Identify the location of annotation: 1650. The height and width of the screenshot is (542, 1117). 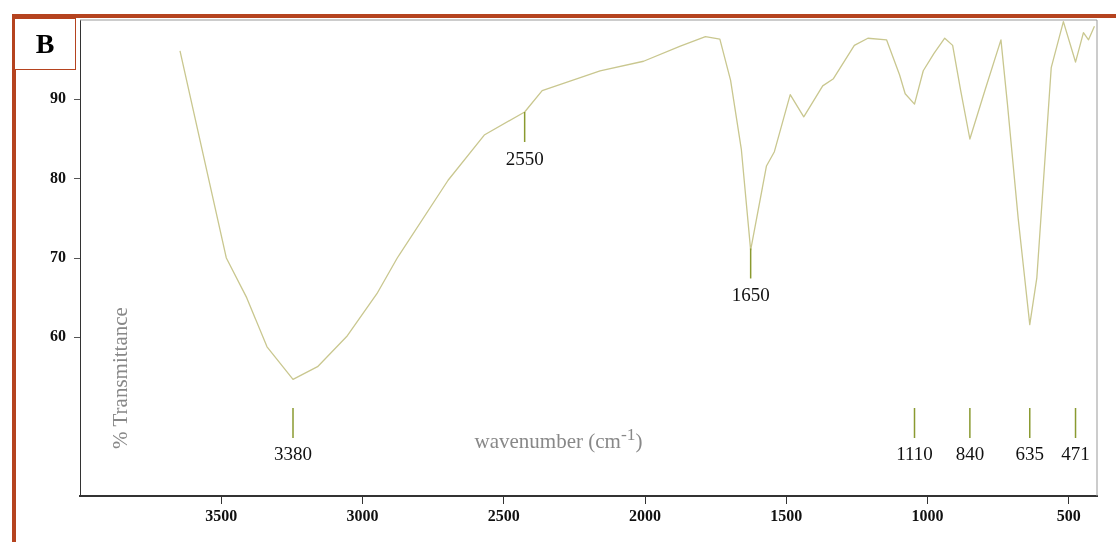
(750, 294).